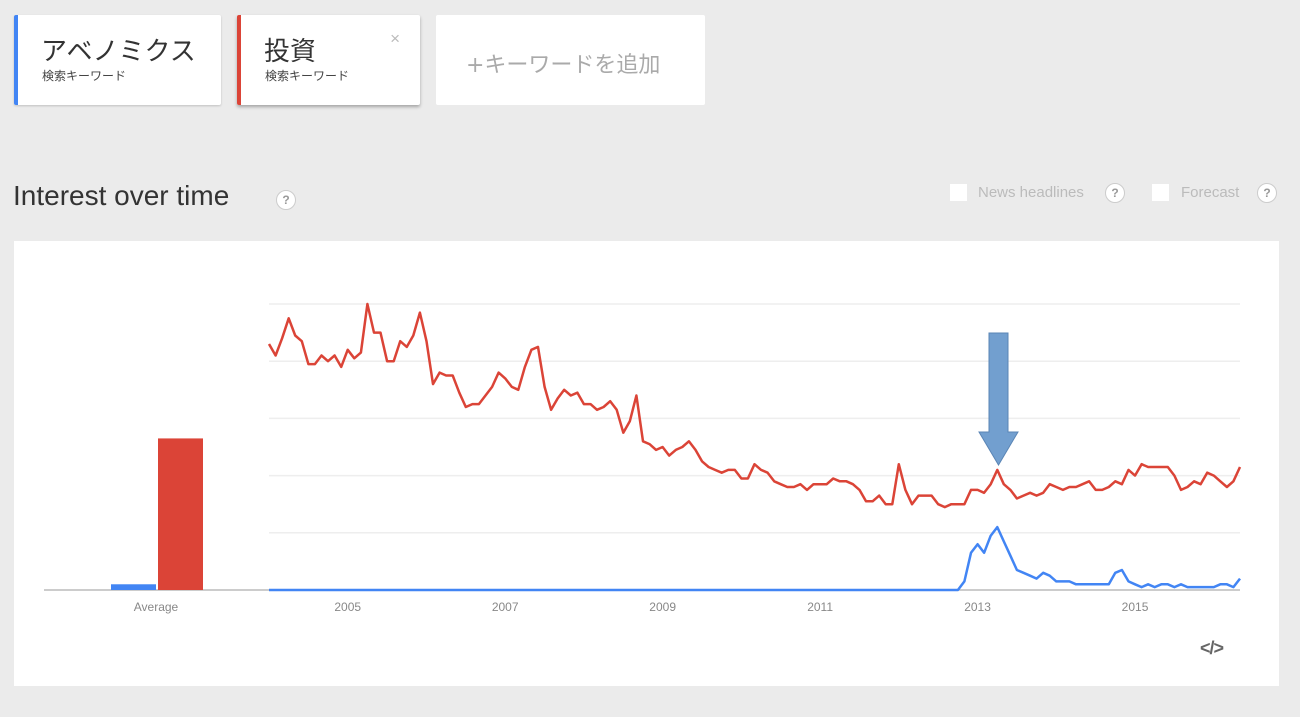 This screenshot has height=717, width=1300. Describe the element at coordinates (395, 38) in the screenshot. I see `close-icon: ×` at that location.